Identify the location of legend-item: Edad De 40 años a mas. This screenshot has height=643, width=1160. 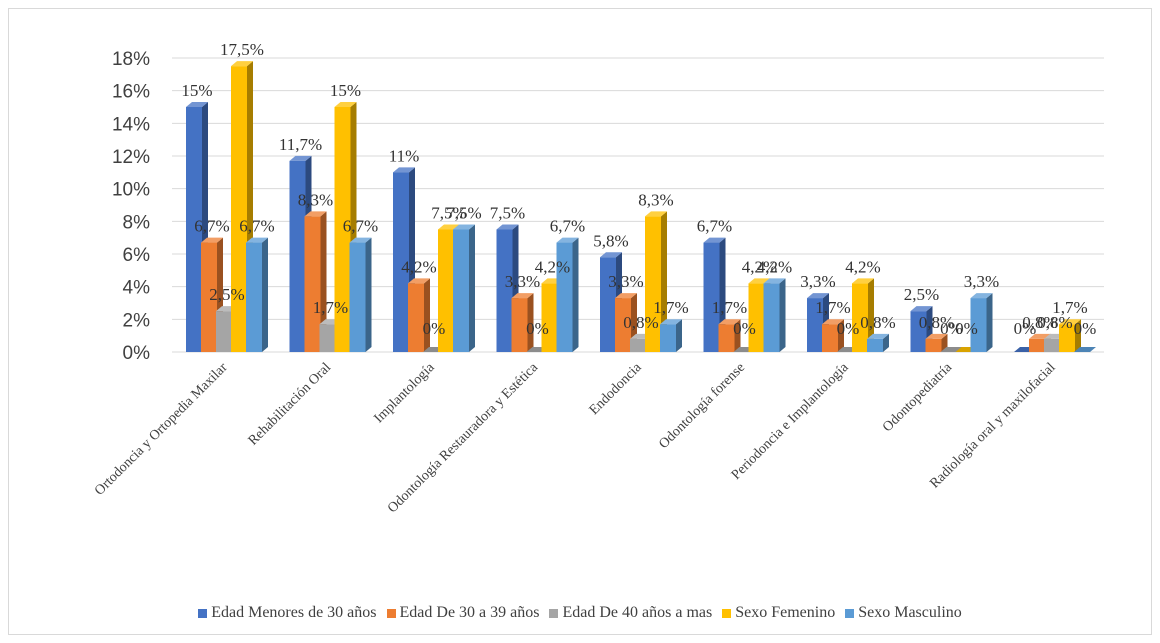
(630, 613).